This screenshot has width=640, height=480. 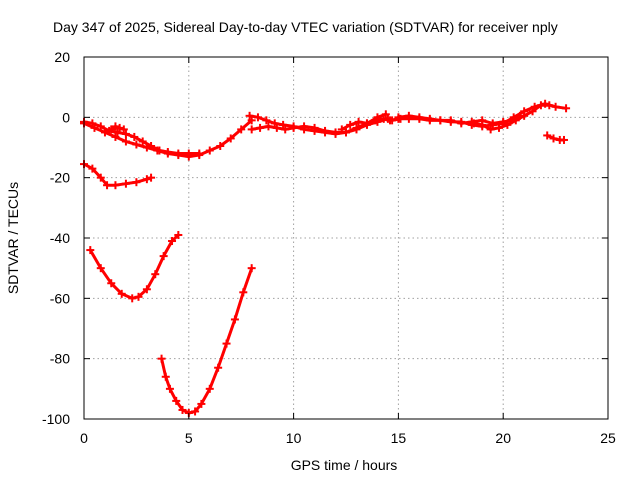 I want to click on series-track-b, so click(x=142, y=137).